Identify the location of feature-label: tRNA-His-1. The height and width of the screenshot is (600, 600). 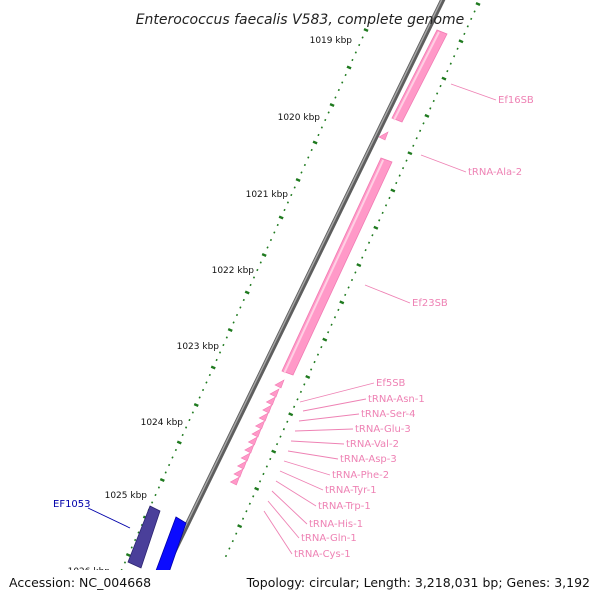
(336, 524).